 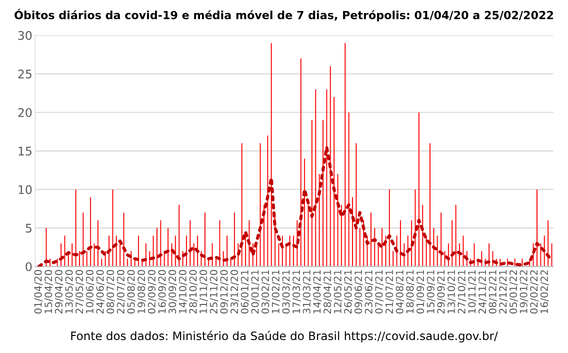 I want to click on x-tick-label: 08/07/20, so click(x=110, y=292).